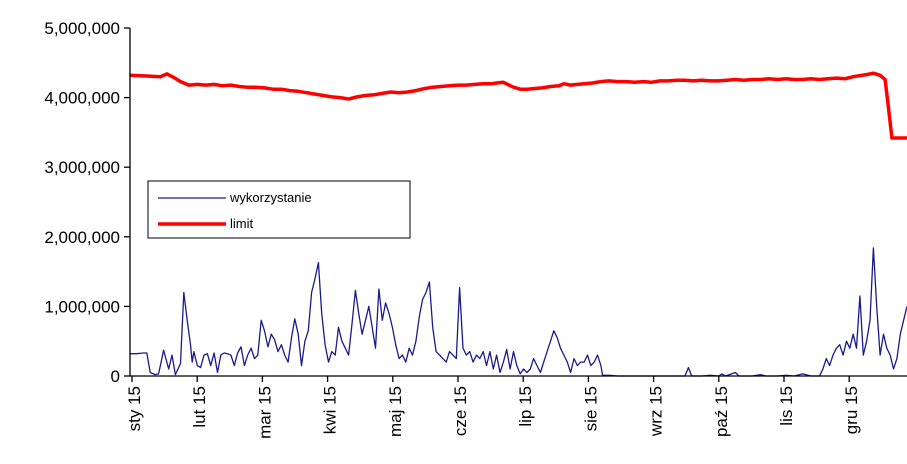 The width and height of the screenshot is (907, 464). What do you see at coordinates (82, 98) in the screenshot?
I see `y-tick-label: 4,000,000` at bounding box center [82, 98].